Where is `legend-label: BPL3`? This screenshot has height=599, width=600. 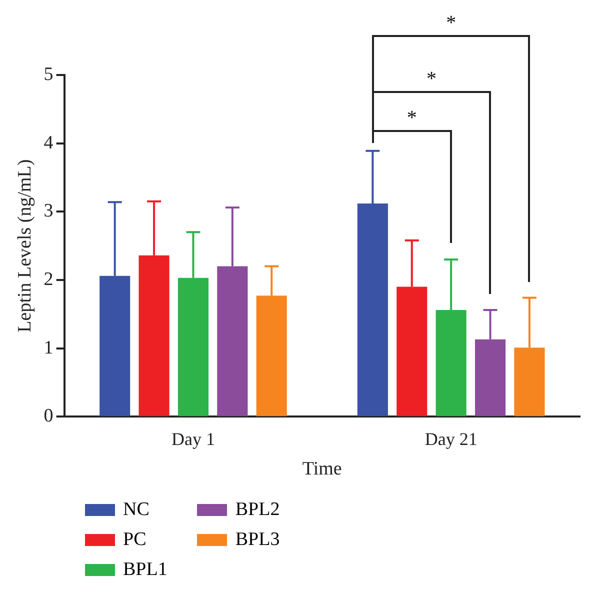 legend-label: BPL3 is located at coordinates (257, 540).